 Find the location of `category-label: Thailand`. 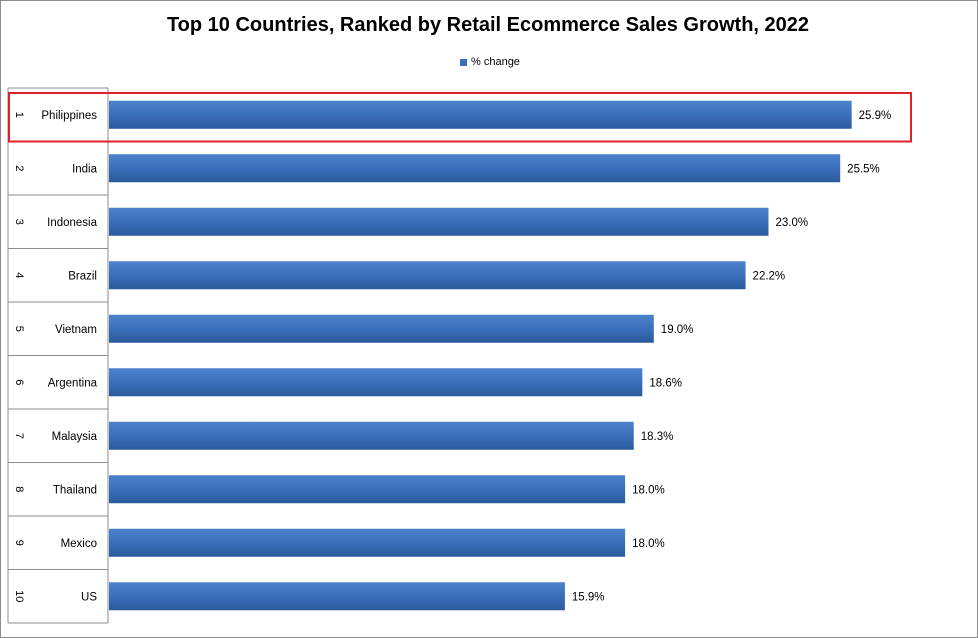

category-label: Thailand is located at coordinates (75, 490).